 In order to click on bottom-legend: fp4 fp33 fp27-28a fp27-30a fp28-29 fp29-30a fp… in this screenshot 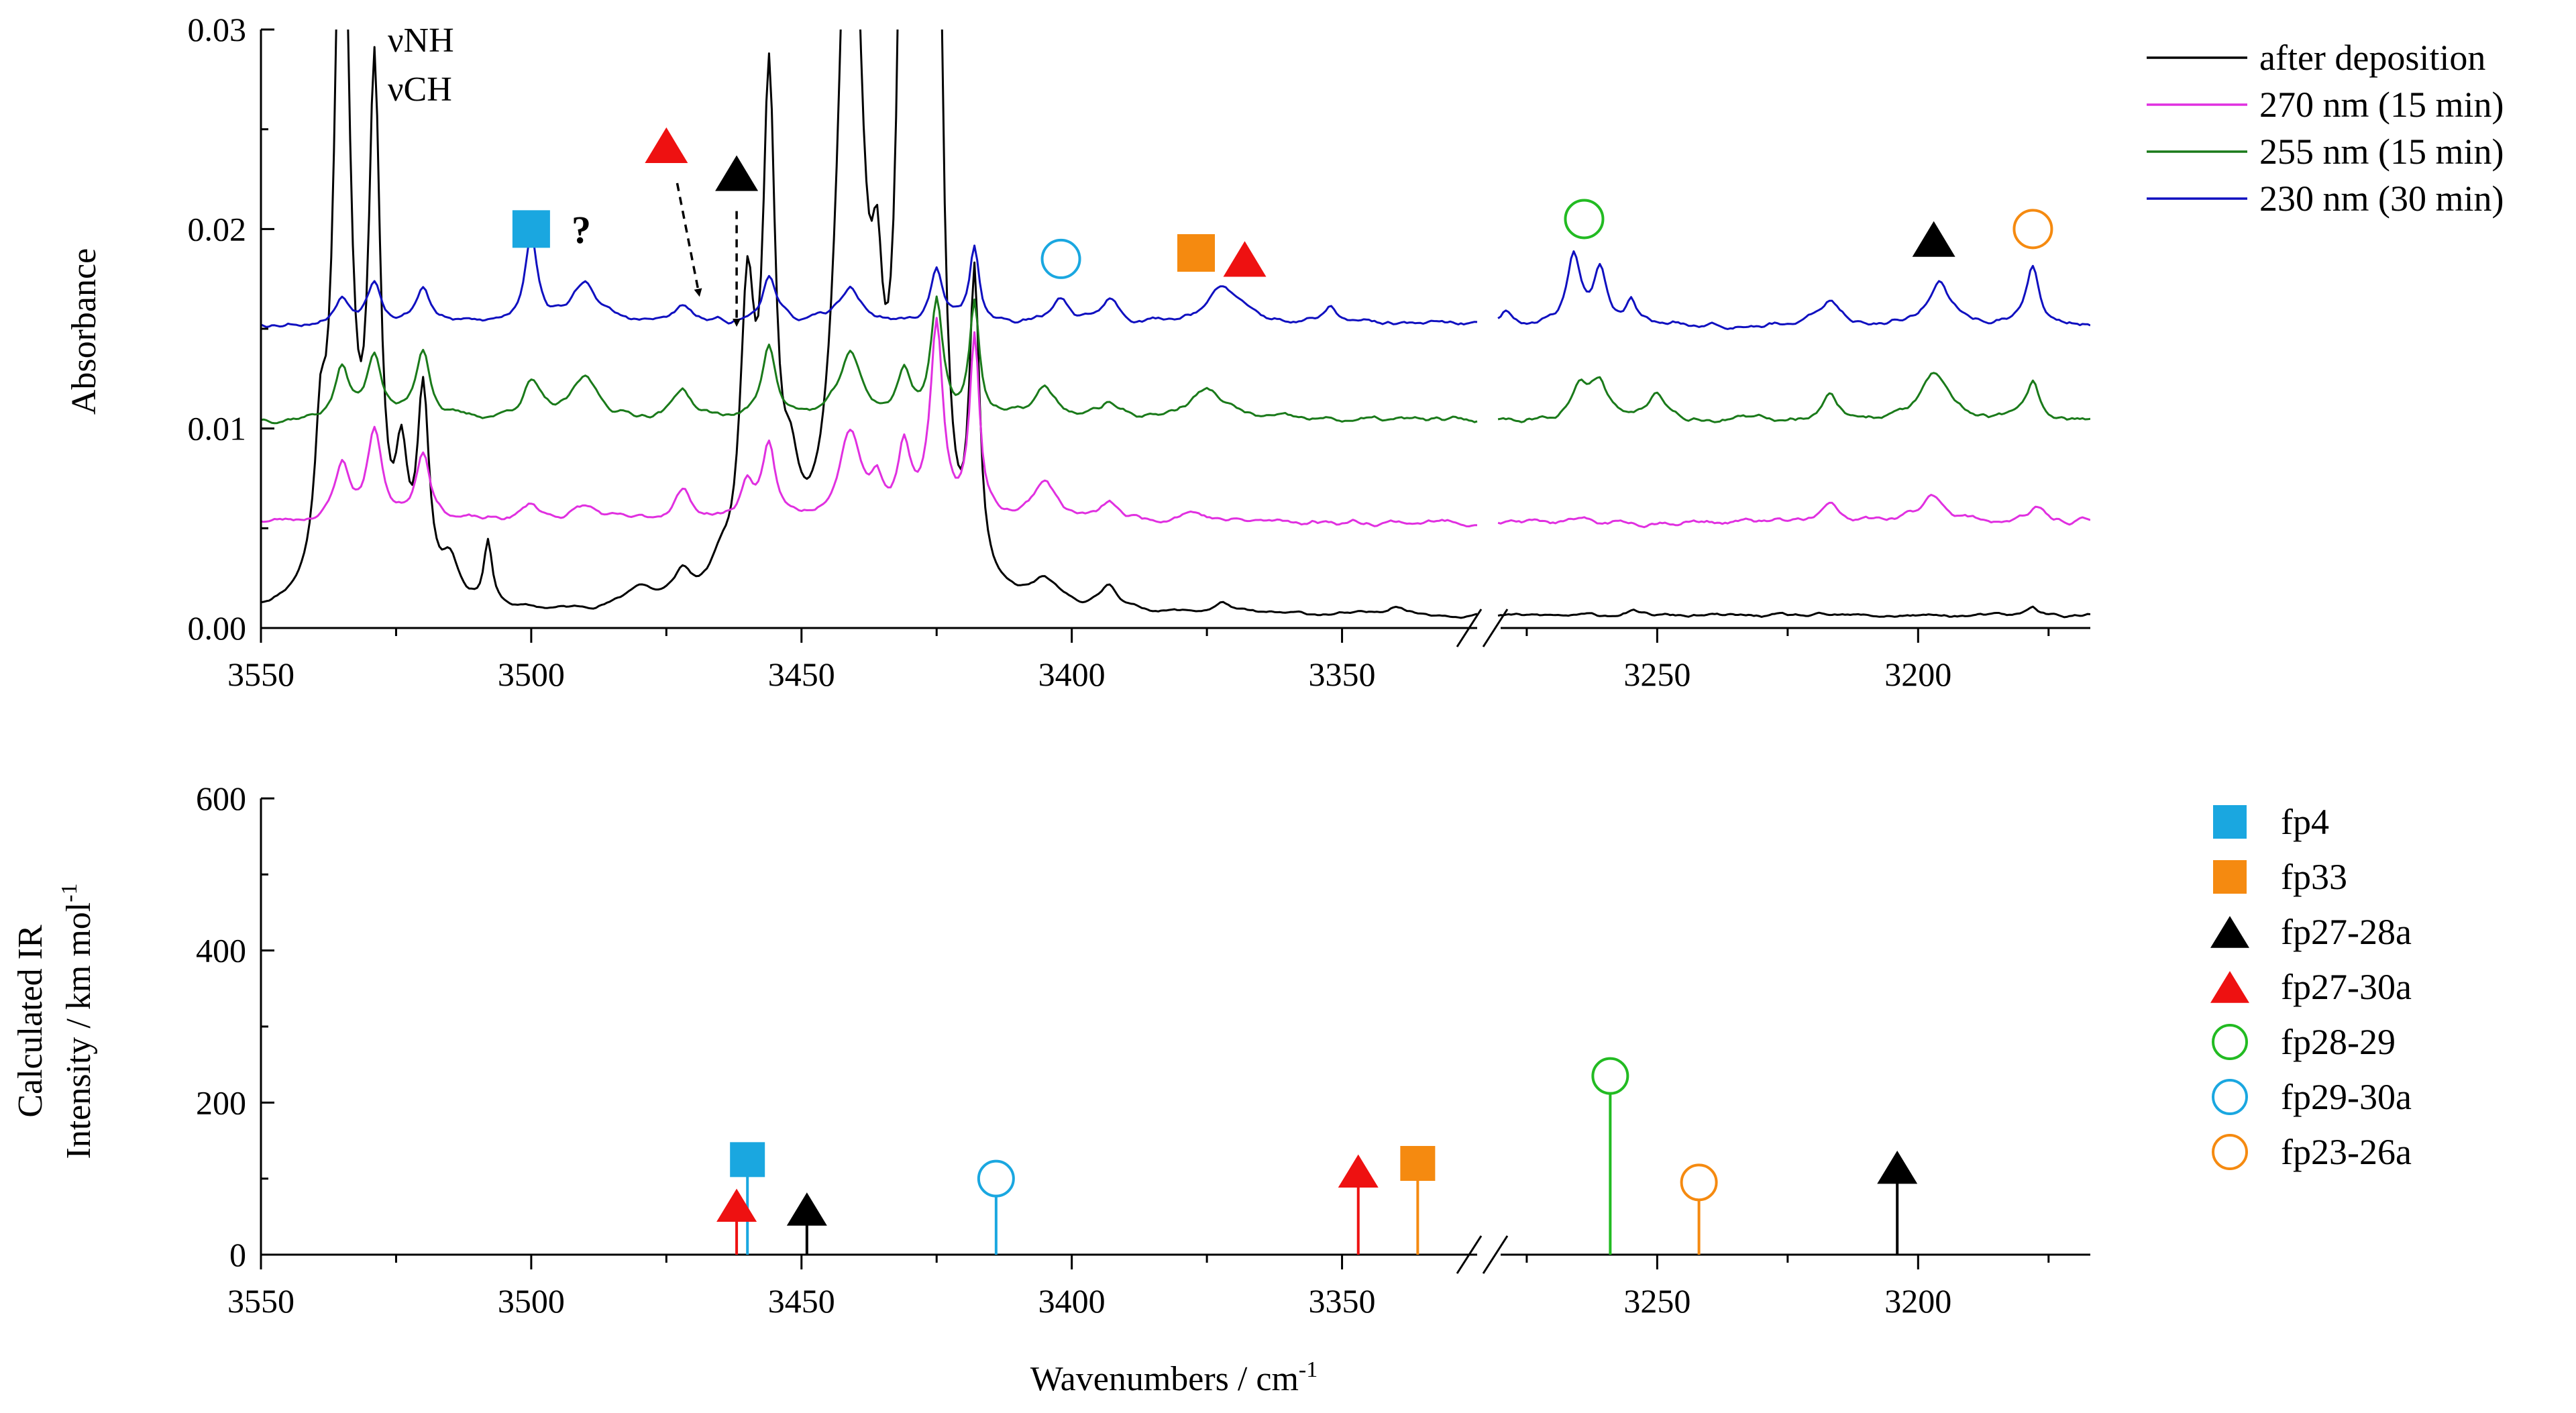, I will do `click(2311, 987)`.